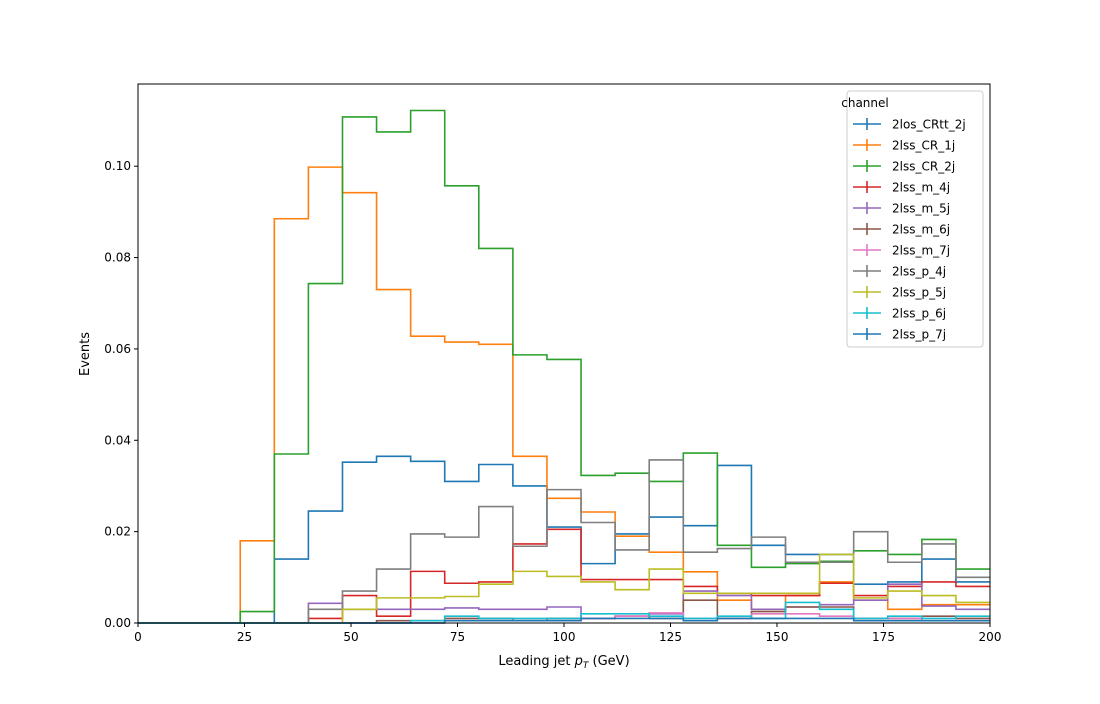 The height and width of the screenshot is (704, 1100). Describe the element at coordinates (921, 209) in the screenshot. I see `legend-label: 2lss_m_5j` at that location.